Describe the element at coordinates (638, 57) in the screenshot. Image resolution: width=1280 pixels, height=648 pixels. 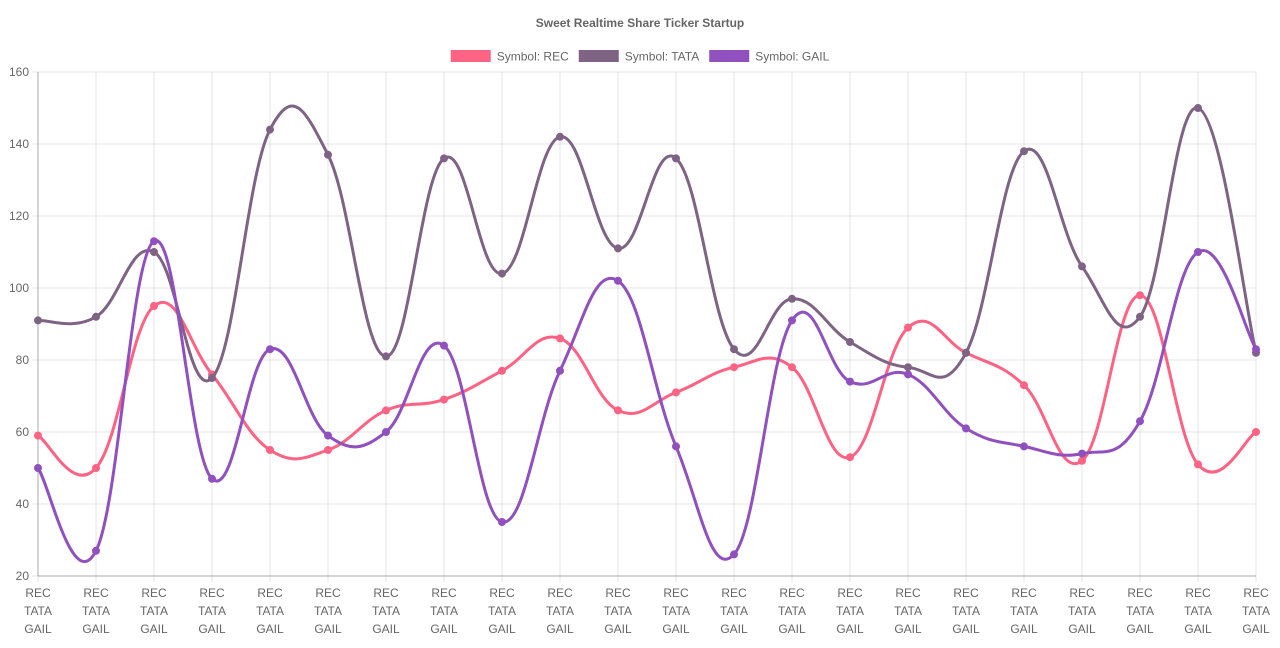
I see `legend-item: Symbol: TATA` at that location.